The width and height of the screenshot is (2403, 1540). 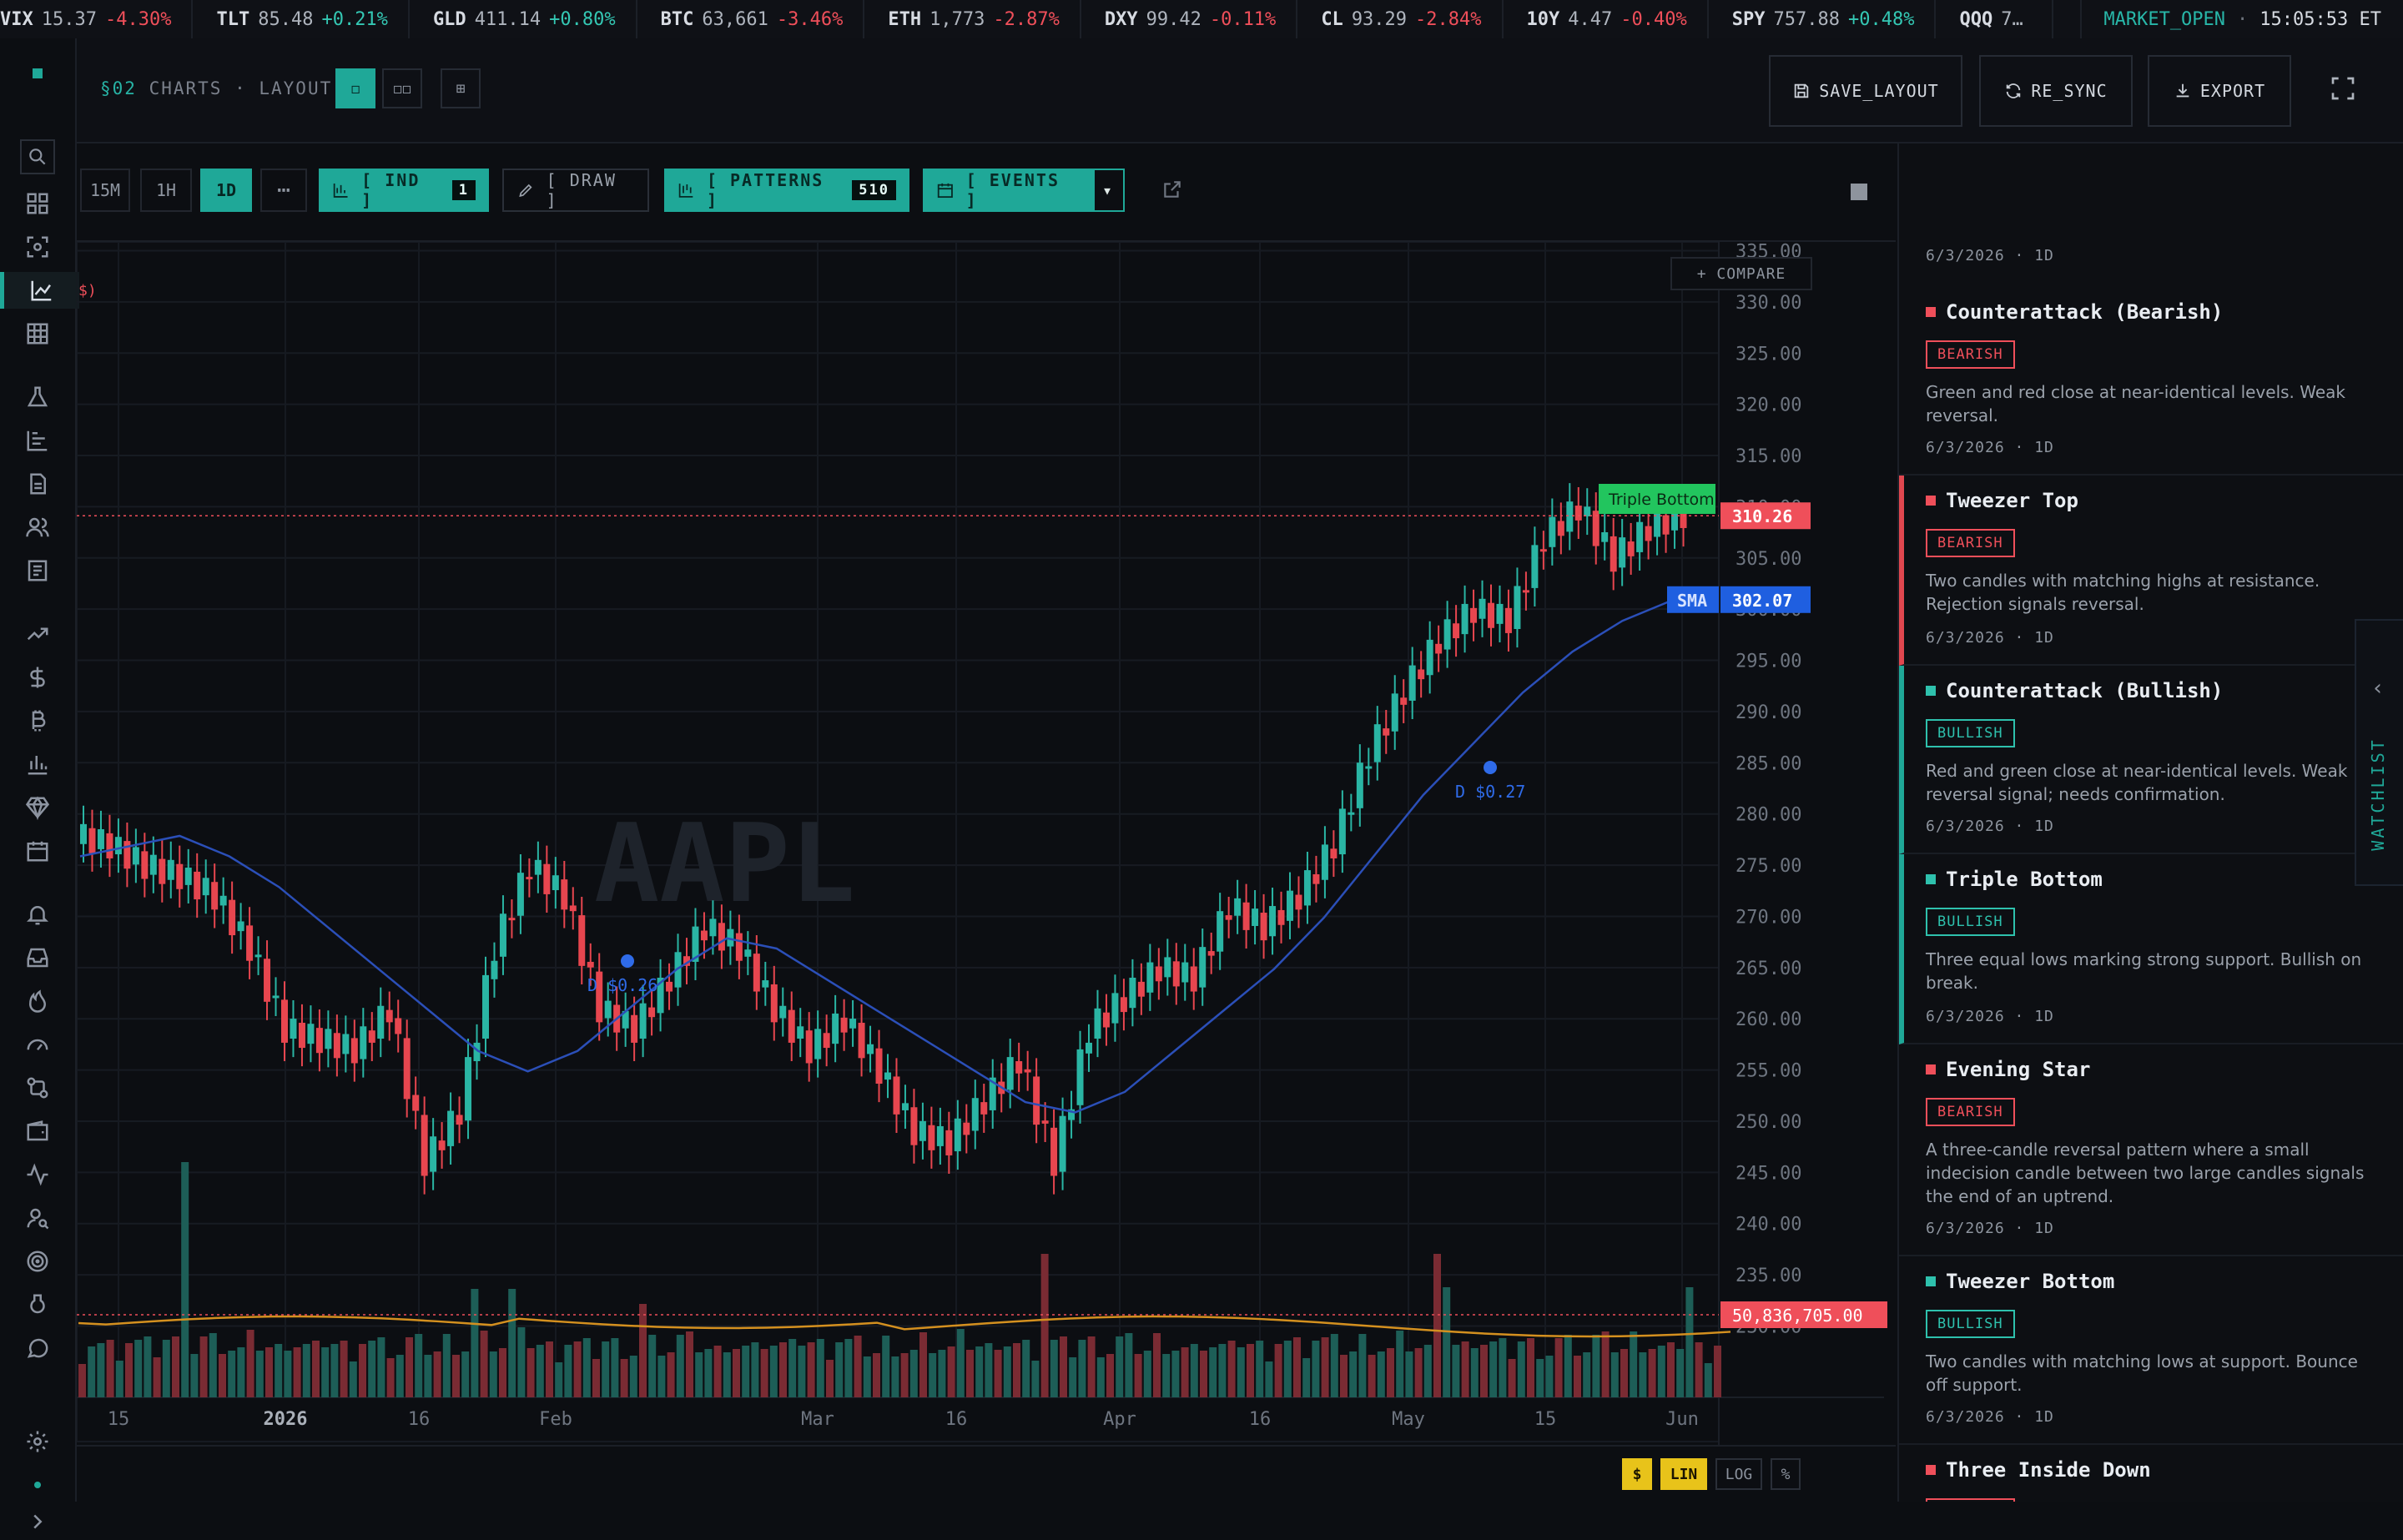 I want to click on ticker-item: 10Y 4.47 -0.40%, so click(x=1606, y=19).